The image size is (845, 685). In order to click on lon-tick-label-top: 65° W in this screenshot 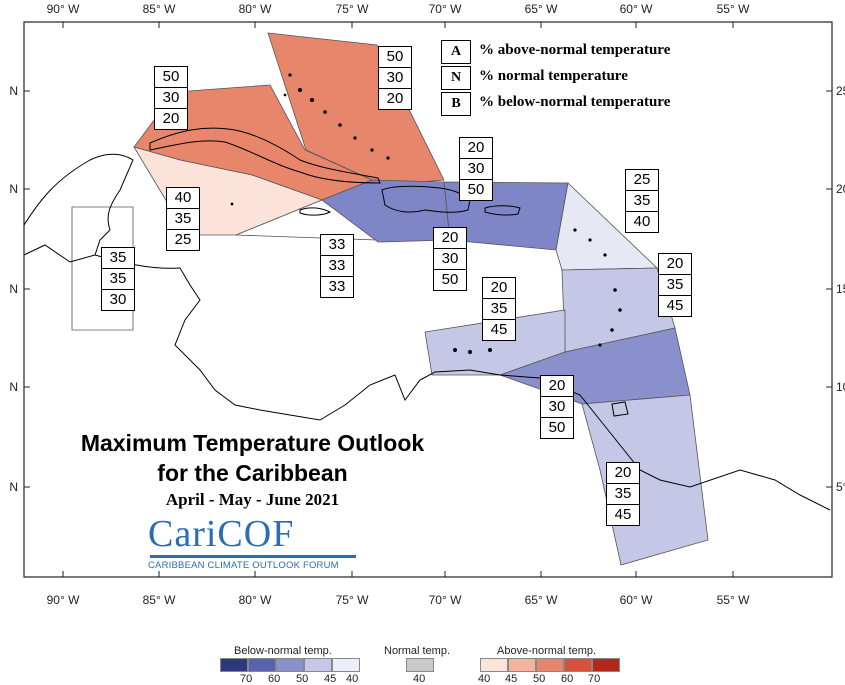, I will do `click(541, 9)`.